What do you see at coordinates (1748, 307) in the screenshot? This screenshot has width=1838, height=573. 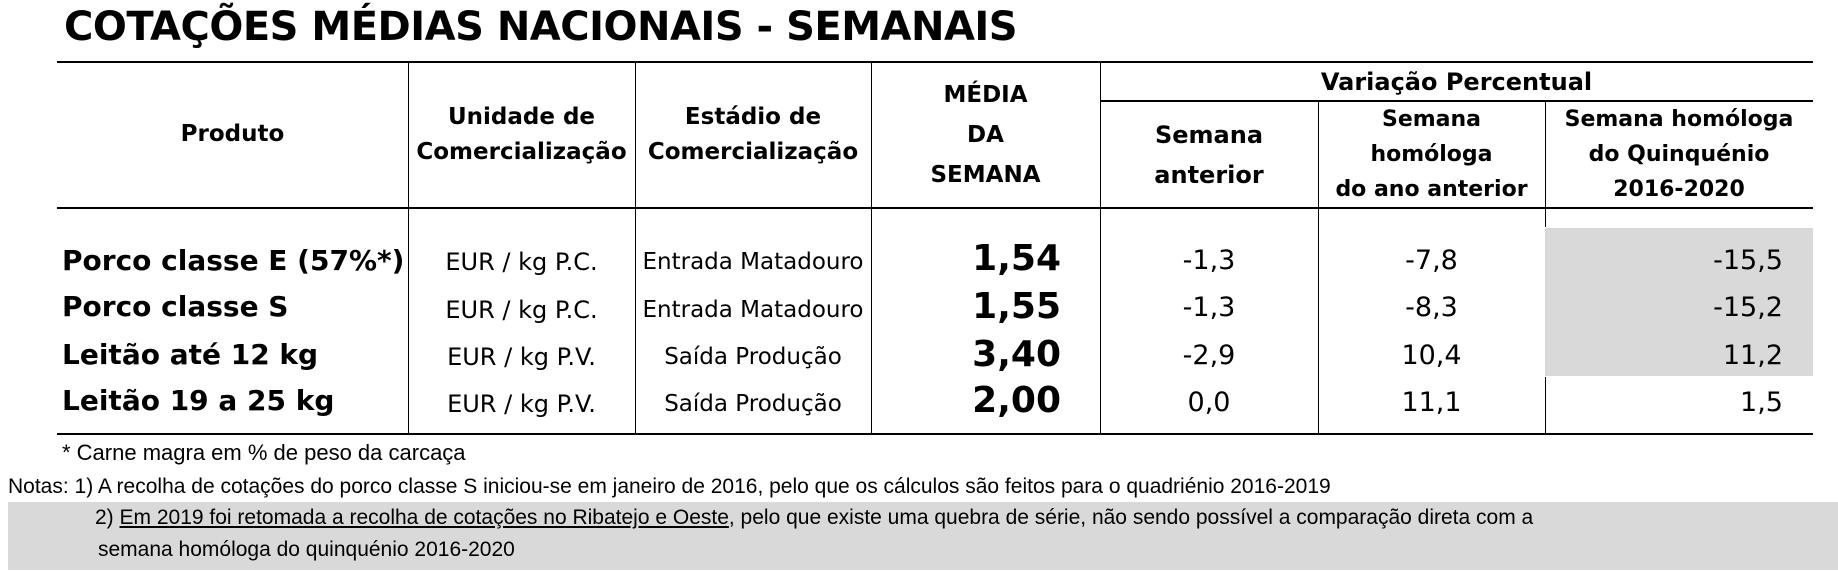 I see `cell-quinquenio: -15,2` at bounding box center [1748, 307].